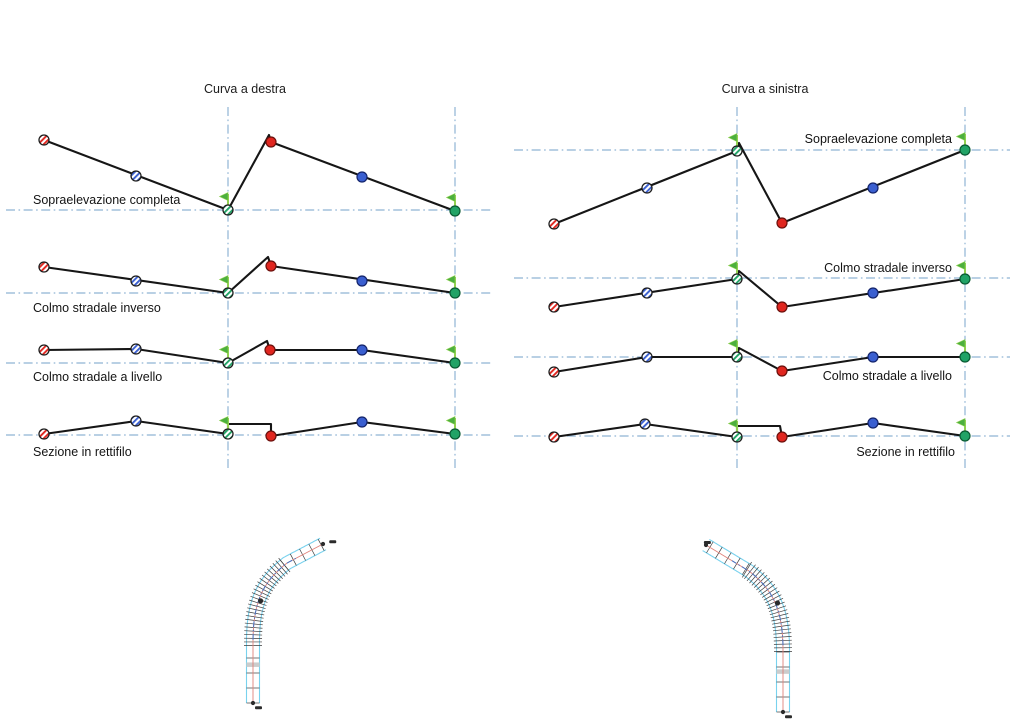 Image resolution: width=1024 pixels, height=720 pixels. I want to click on label-colmo-stradale-a-livello-right: Colmo stradale a livello, so click(887, 376).